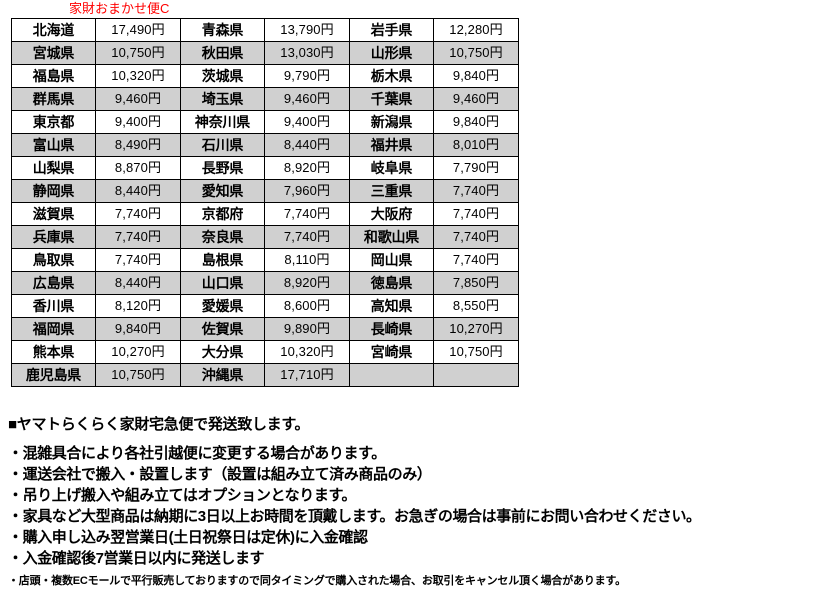 The image size is (822, 595). What do you see at coordinates (222, 260) in the screenshot?
I see `prefecture-cell: 島根県` at bounding box center [222, 260].